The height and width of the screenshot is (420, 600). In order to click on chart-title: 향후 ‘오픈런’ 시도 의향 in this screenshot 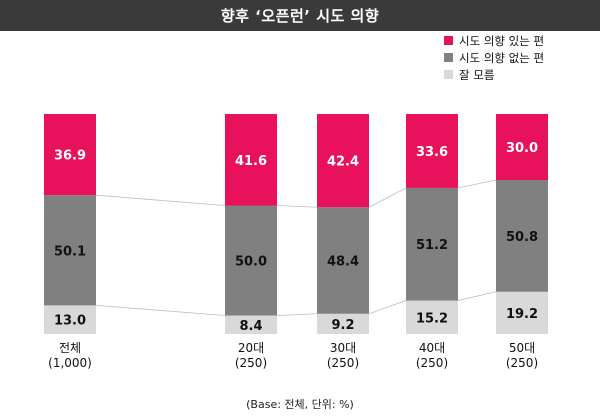, I will do `click(300, 16)`.